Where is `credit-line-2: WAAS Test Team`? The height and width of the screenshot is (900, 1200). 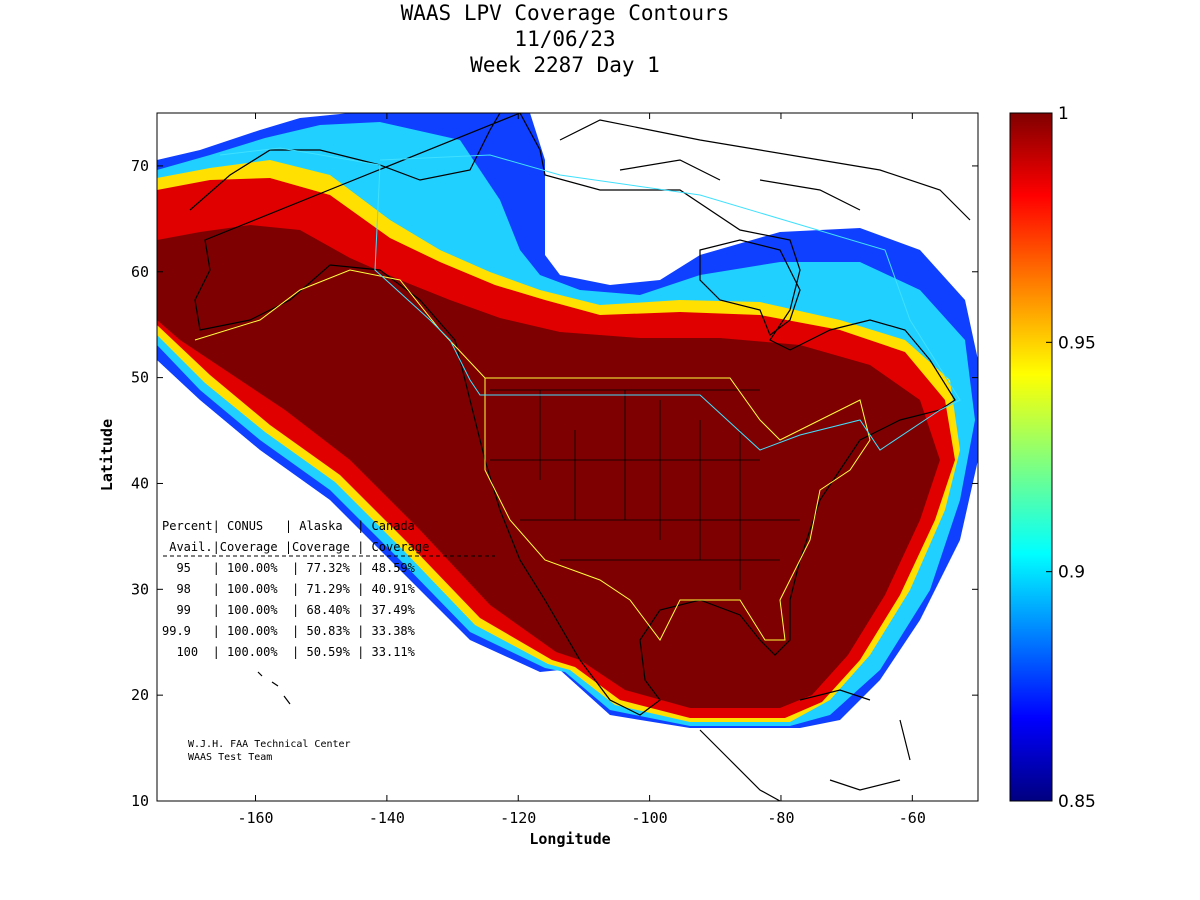 credit-line-2: WAAS Test Team is located at coordinates (230, 757).